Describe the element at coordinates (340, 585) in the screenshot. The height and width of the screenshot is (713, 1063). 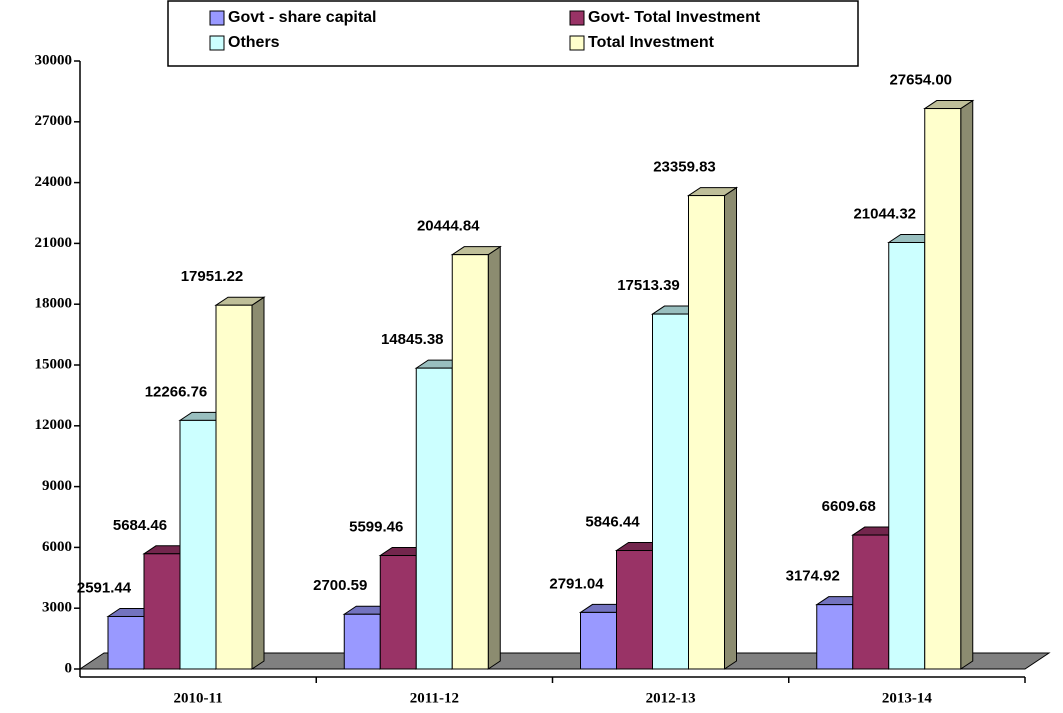
I see `value-label: 2700.59` at that location.